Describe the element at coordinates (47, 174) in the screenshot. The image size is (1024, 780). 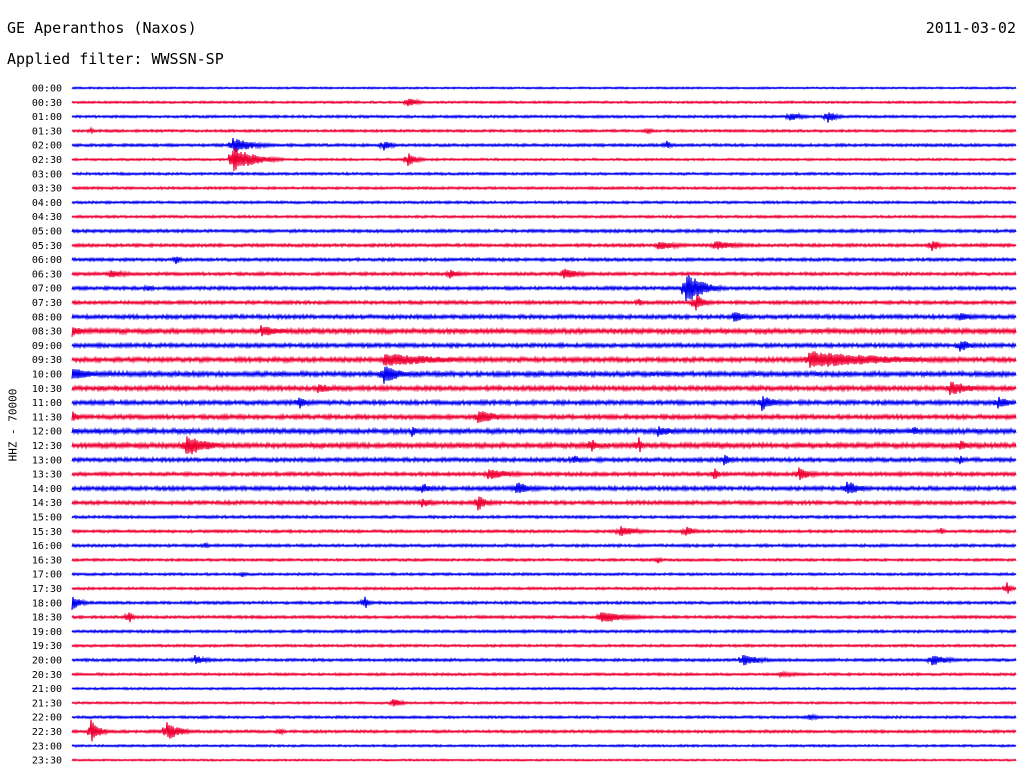
I see `time-label: 03:00` at that location.